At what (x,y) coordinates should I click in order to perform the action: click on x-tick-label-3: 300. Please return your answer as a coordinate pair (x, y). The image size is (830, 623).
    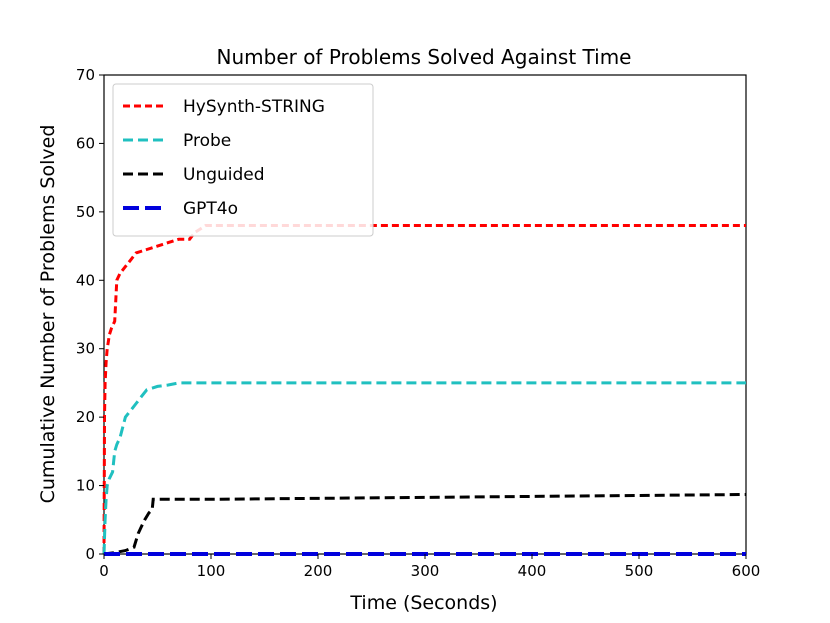
    Looking at the image, I should click on (425, 571).